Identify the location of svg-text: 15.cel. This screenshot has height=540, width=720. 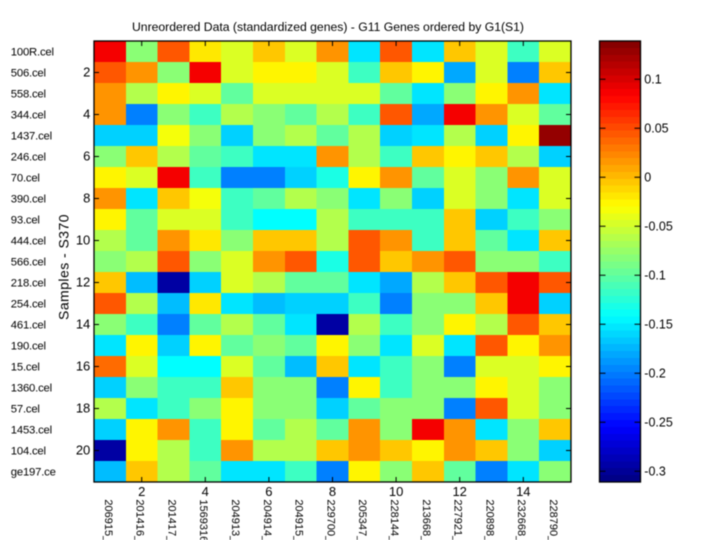
(25, 368).